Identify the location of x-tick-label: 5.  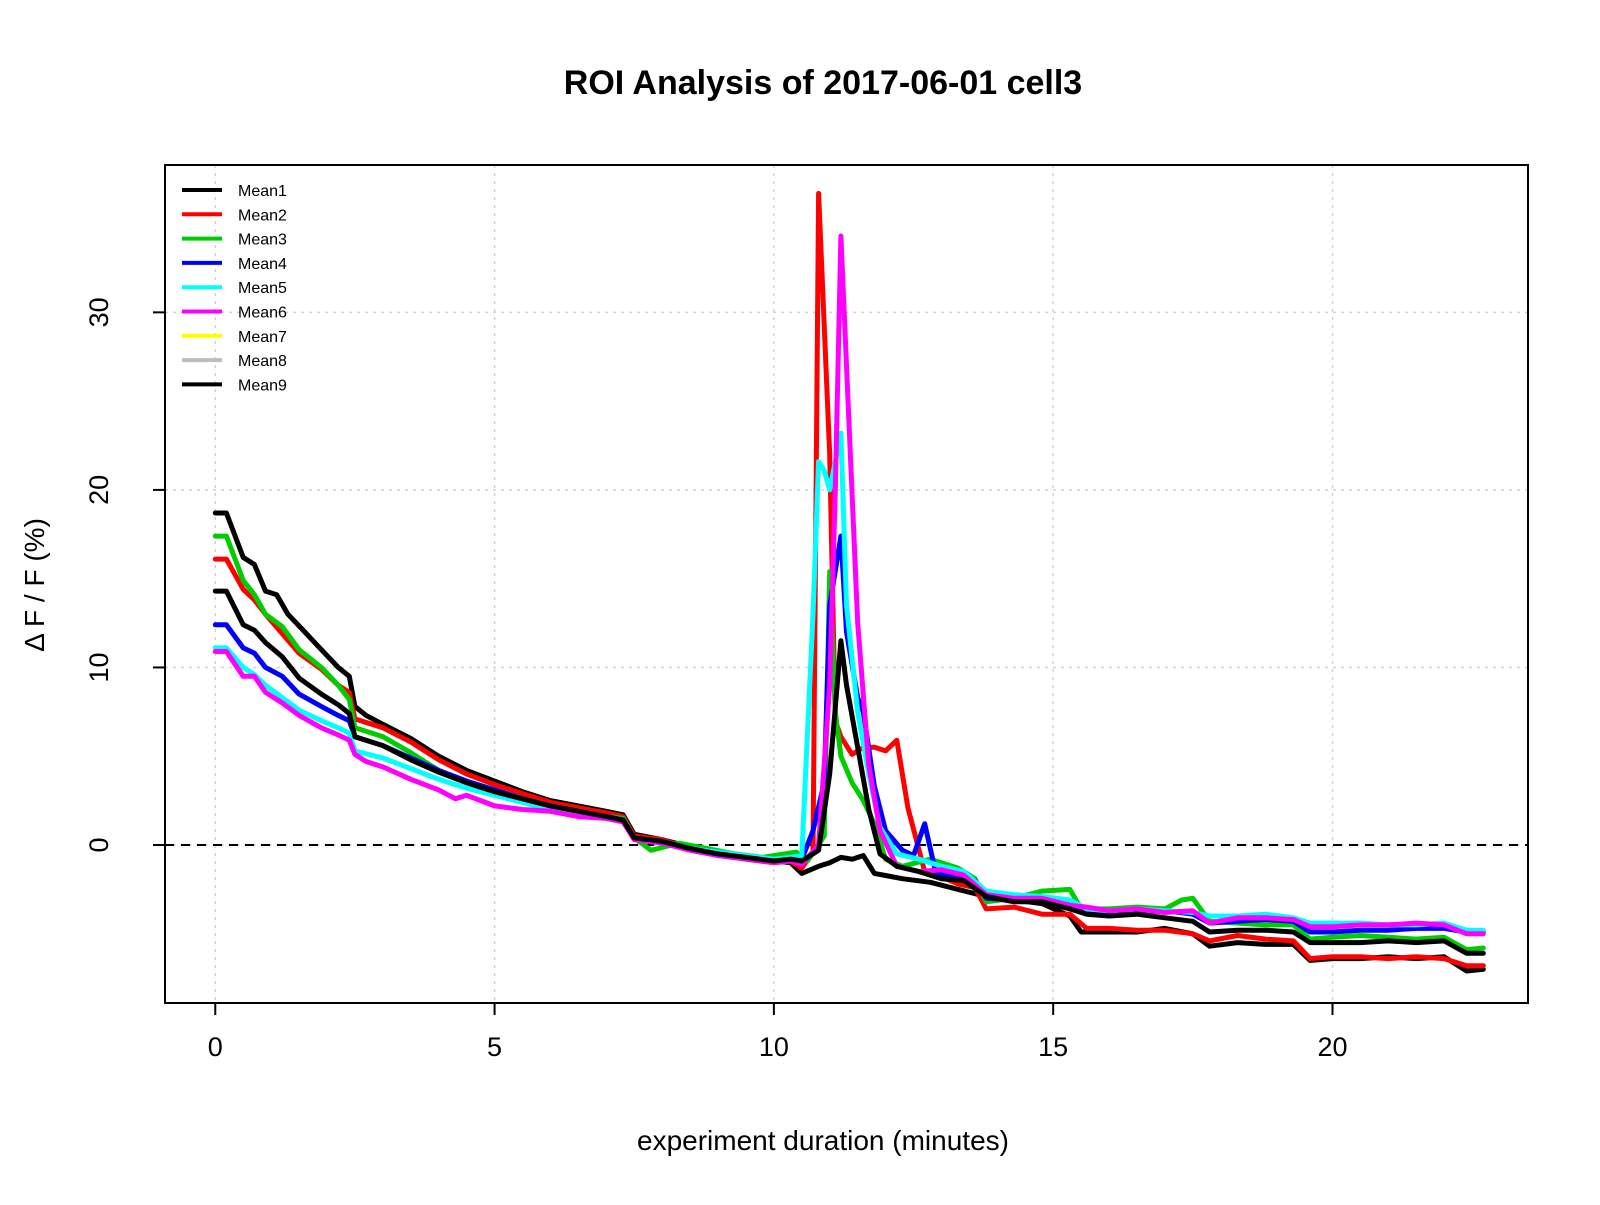
(494, 1047).